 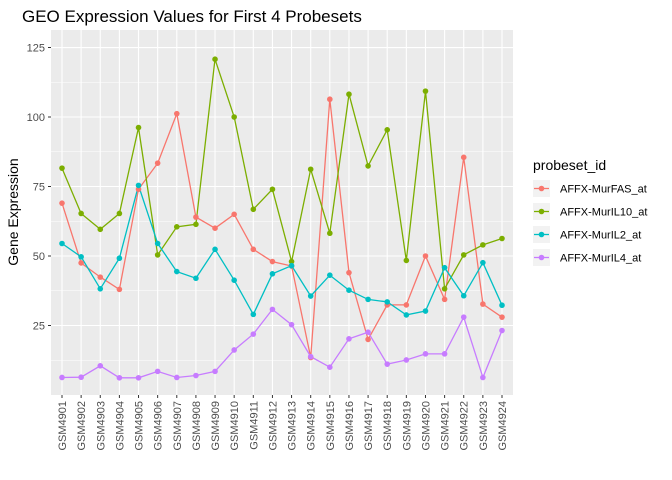 I want to click on y-tick-label: 50, so click(x=39, y=257).